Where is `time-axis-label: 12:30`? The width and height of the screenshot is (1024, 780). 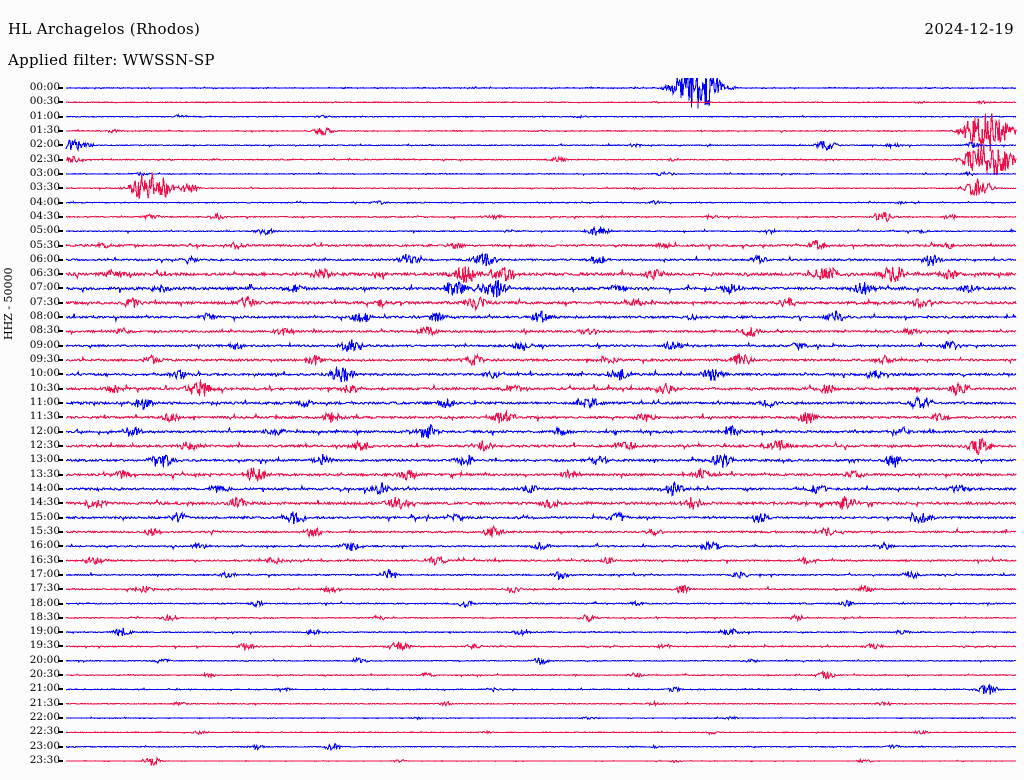 time-axis-label: 12:30 is located at coordinates (44, 445).